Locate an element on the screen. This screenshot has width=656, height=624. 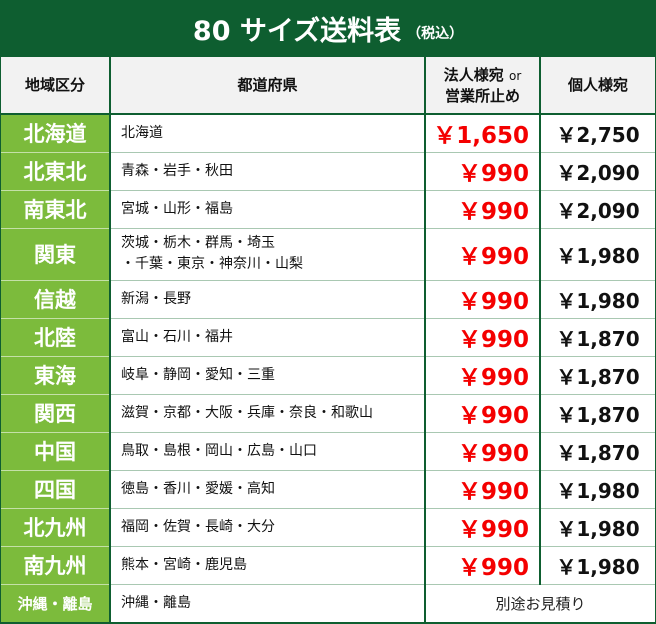
table-row: 南東北 宮城・山形・福島 ￥990 ￥2,090 is located at coordinates (328, 209).